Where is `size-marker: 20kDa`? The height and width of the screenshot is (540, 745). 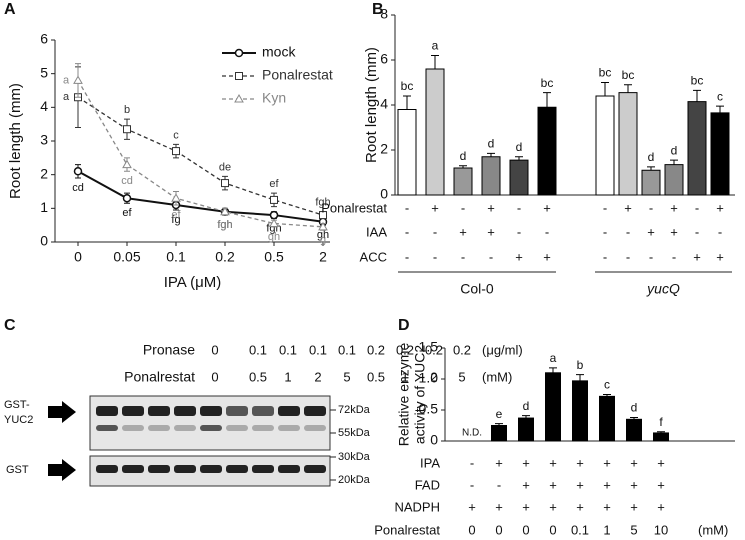
size-marker: 20kDa is located at coordinates (354, 480).